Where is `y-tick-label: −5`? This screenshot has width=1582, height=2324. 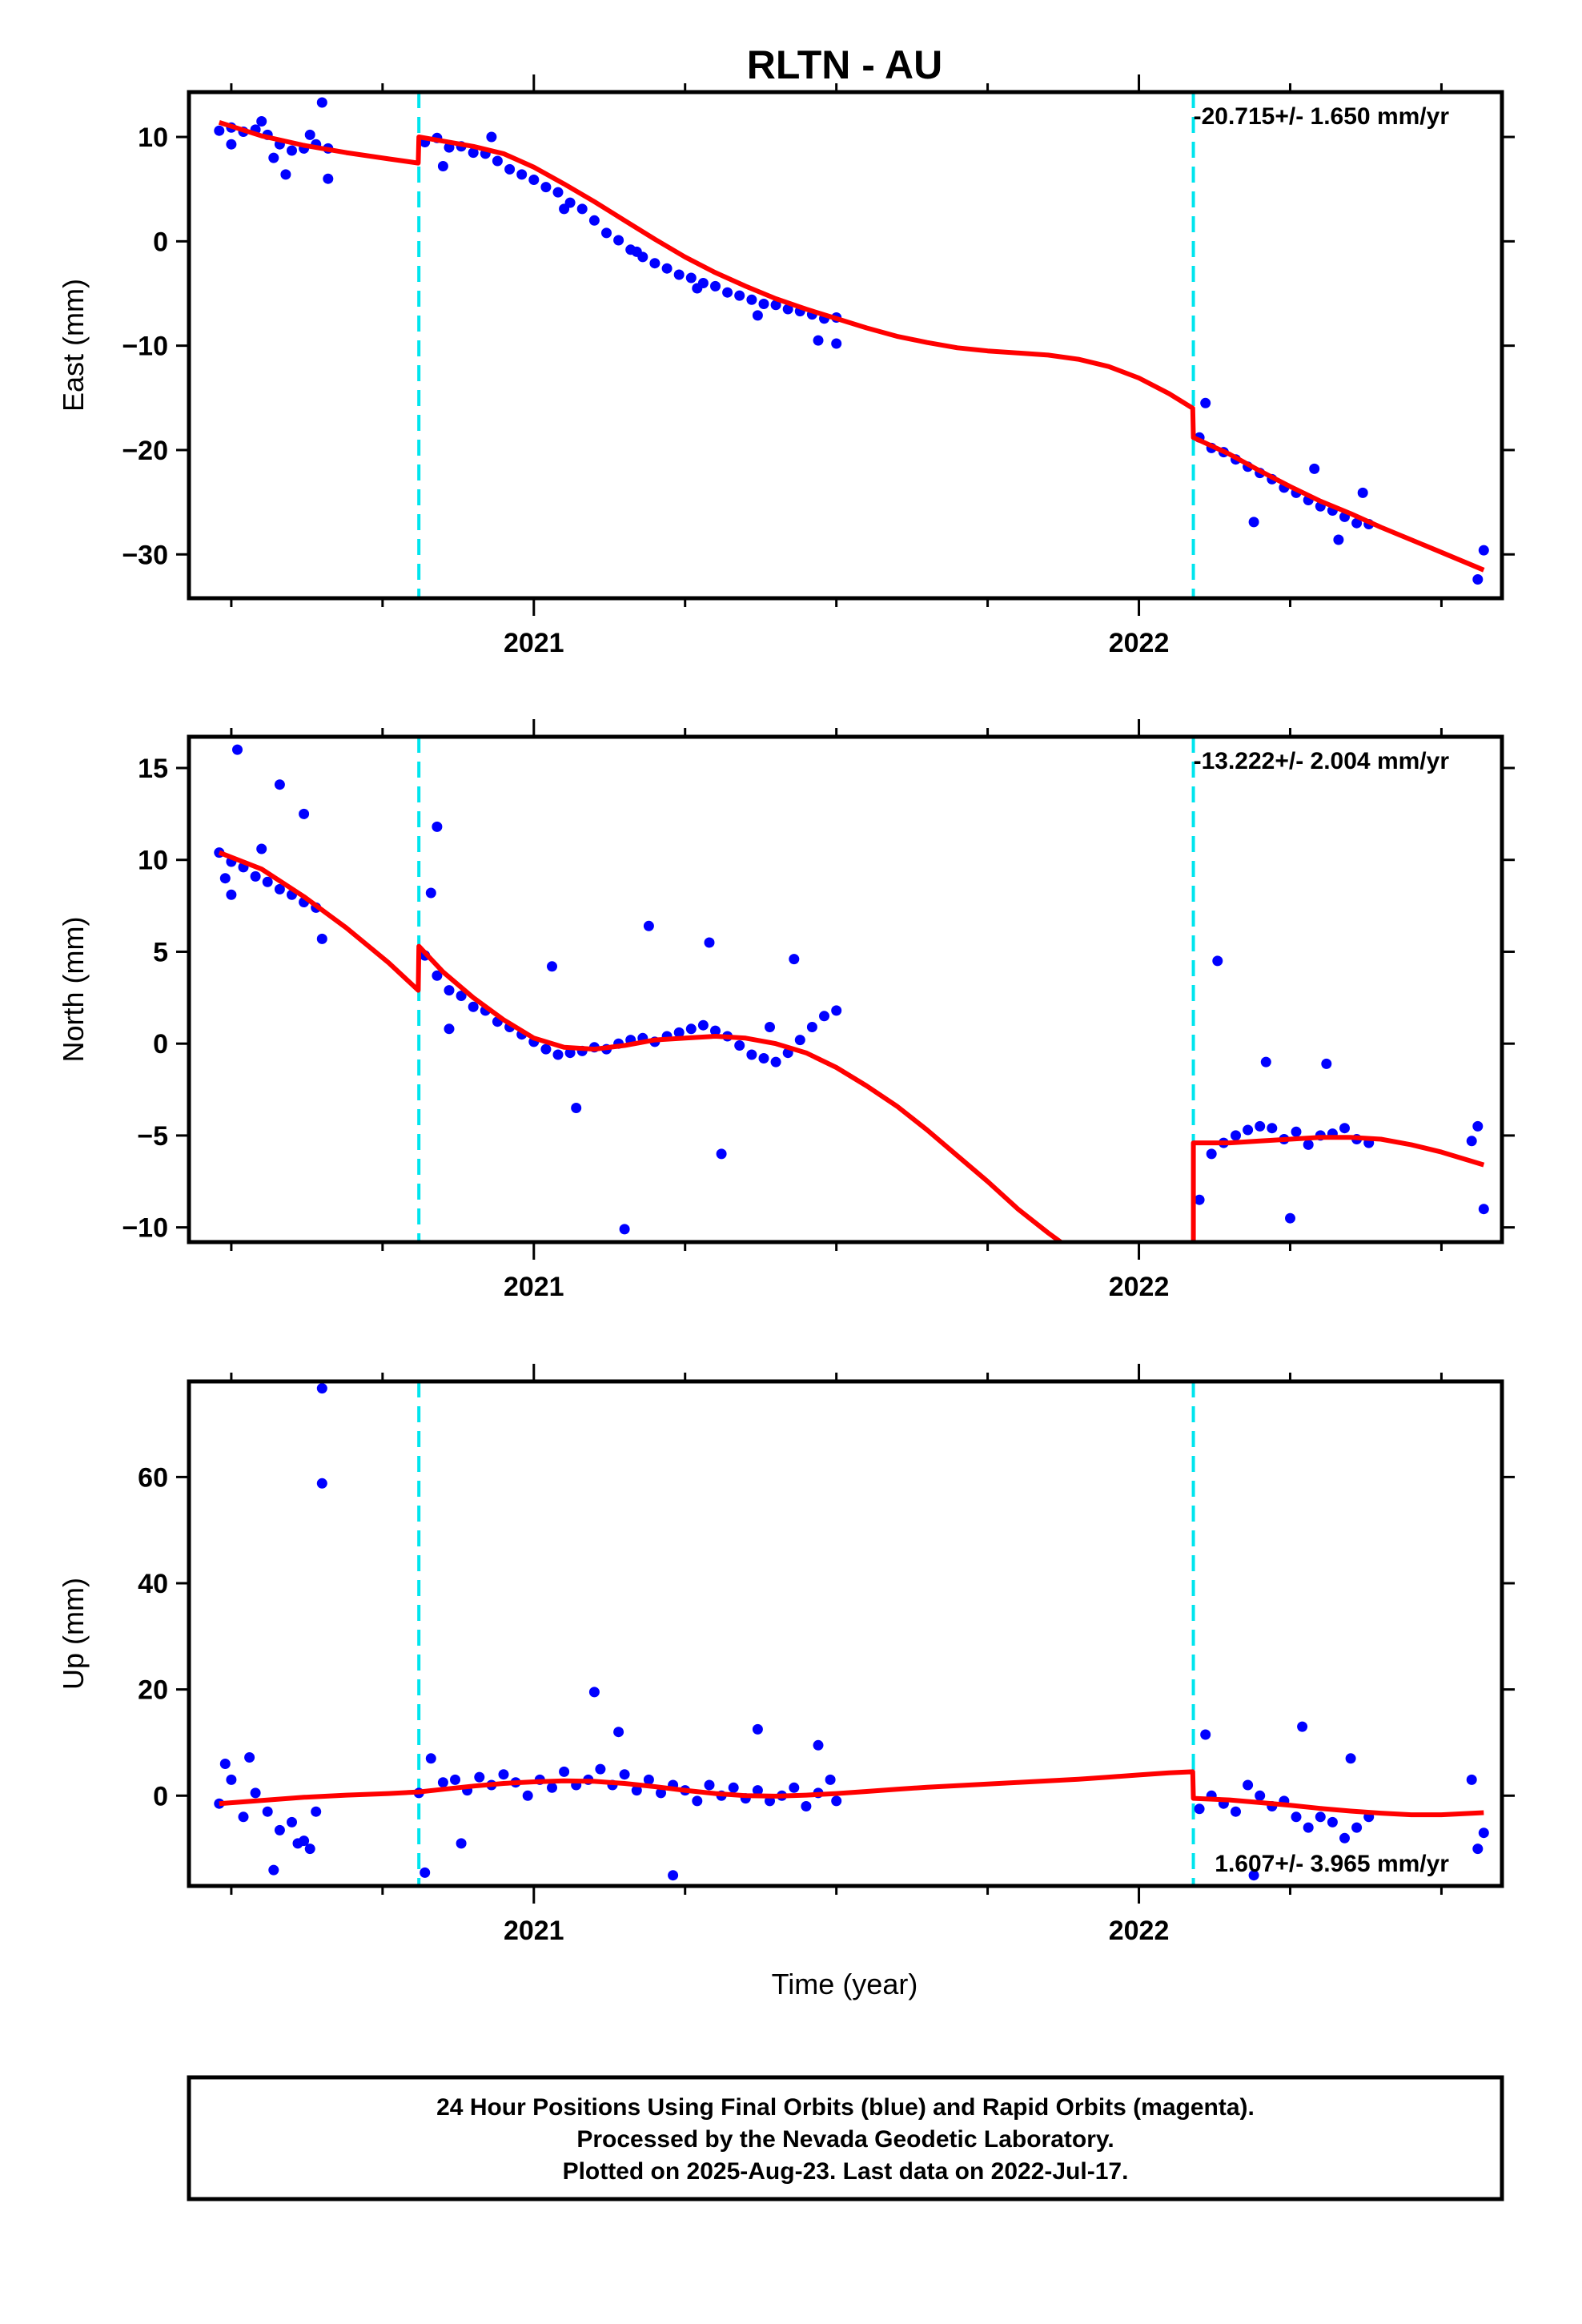
y-tick-label: −5 is located at coordinates (152, 1136).